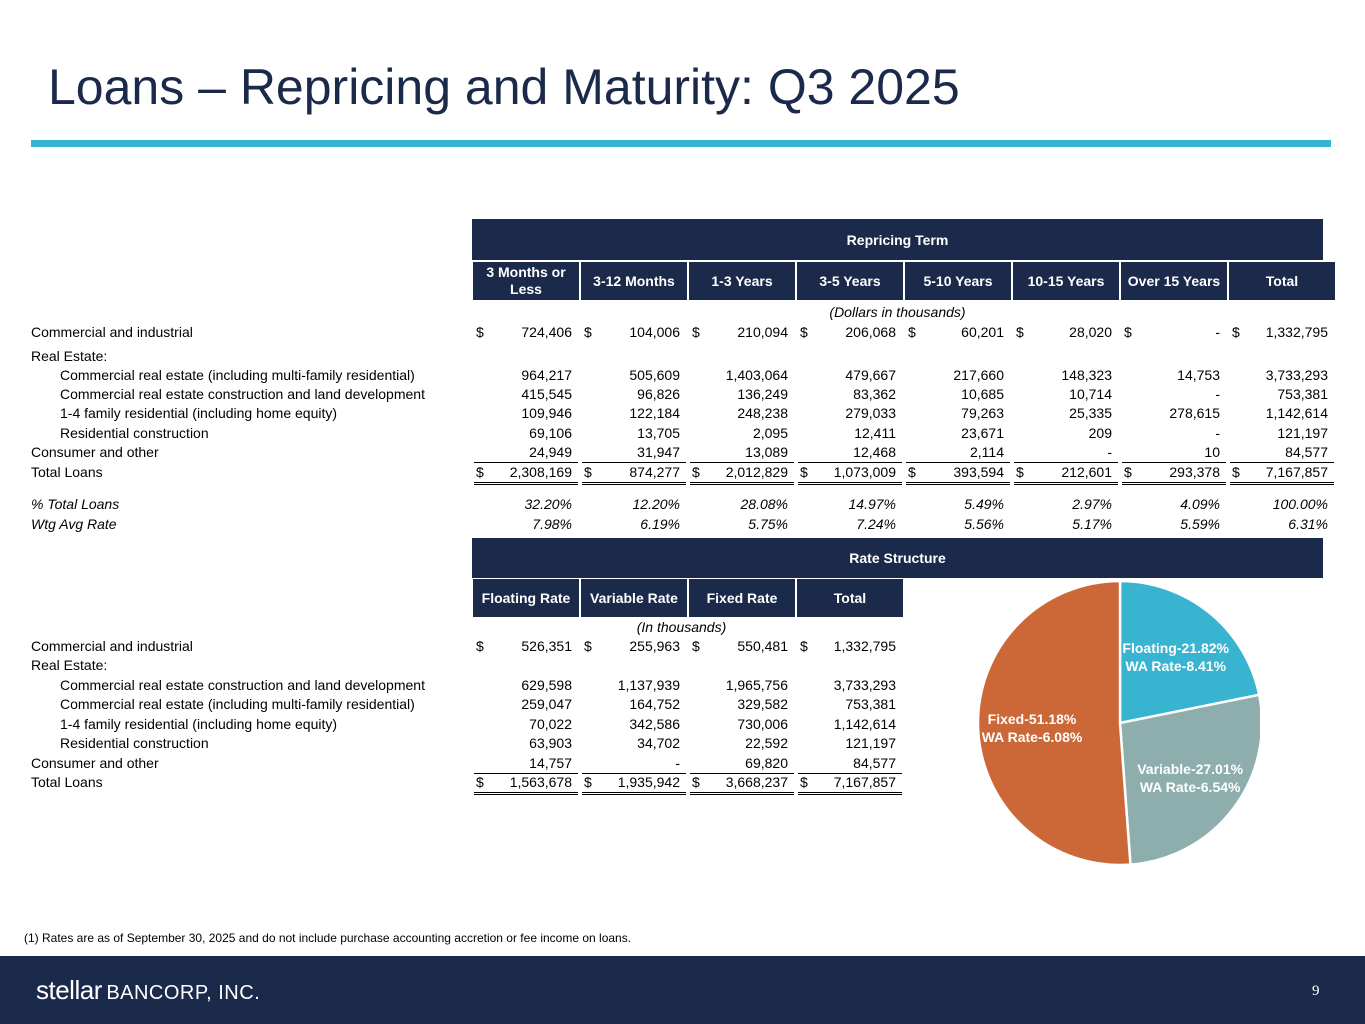 The width and height of the screenshot is (1365, 1024). Describe the element at coordinates (654, 724) in the screenshot. I see `cell-value: 342,586` at that location.